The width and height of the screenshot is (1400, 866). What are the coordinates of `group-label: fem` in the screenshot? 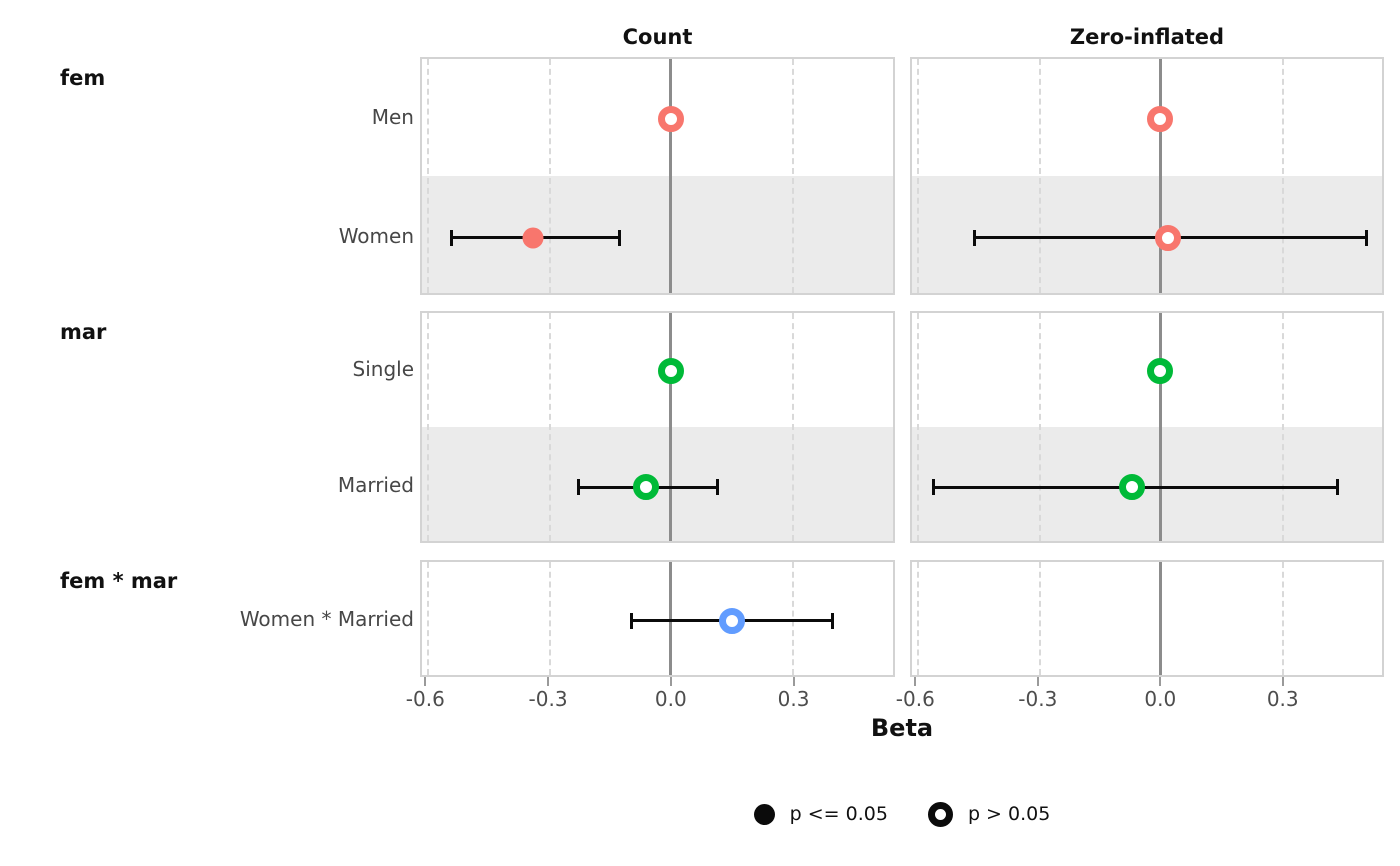 It's located at (83, 78).